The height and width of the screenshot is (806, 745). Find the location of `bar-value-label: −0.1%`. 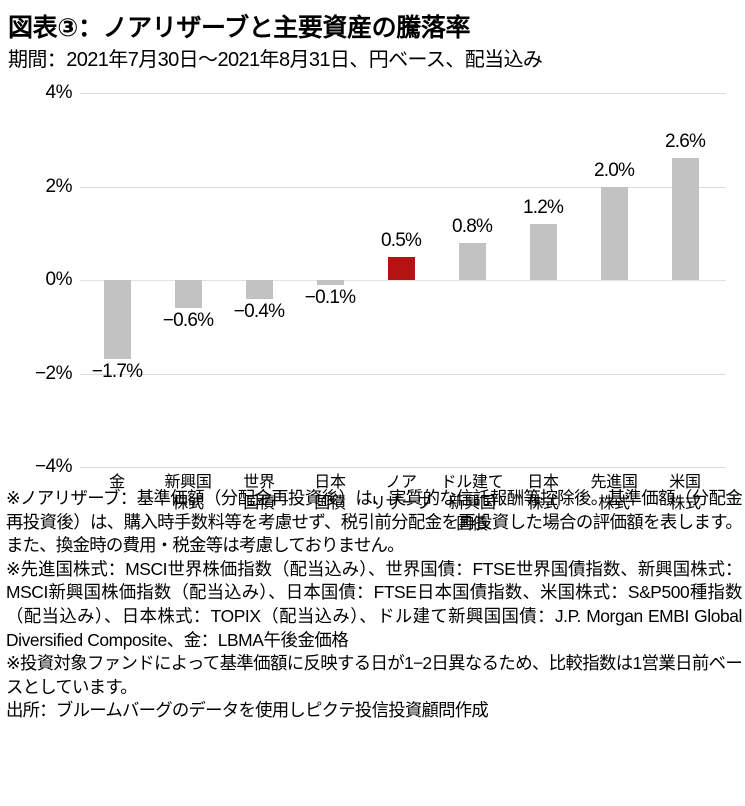

bar-value-label: −0.1% is located at coordinates (330, 297).